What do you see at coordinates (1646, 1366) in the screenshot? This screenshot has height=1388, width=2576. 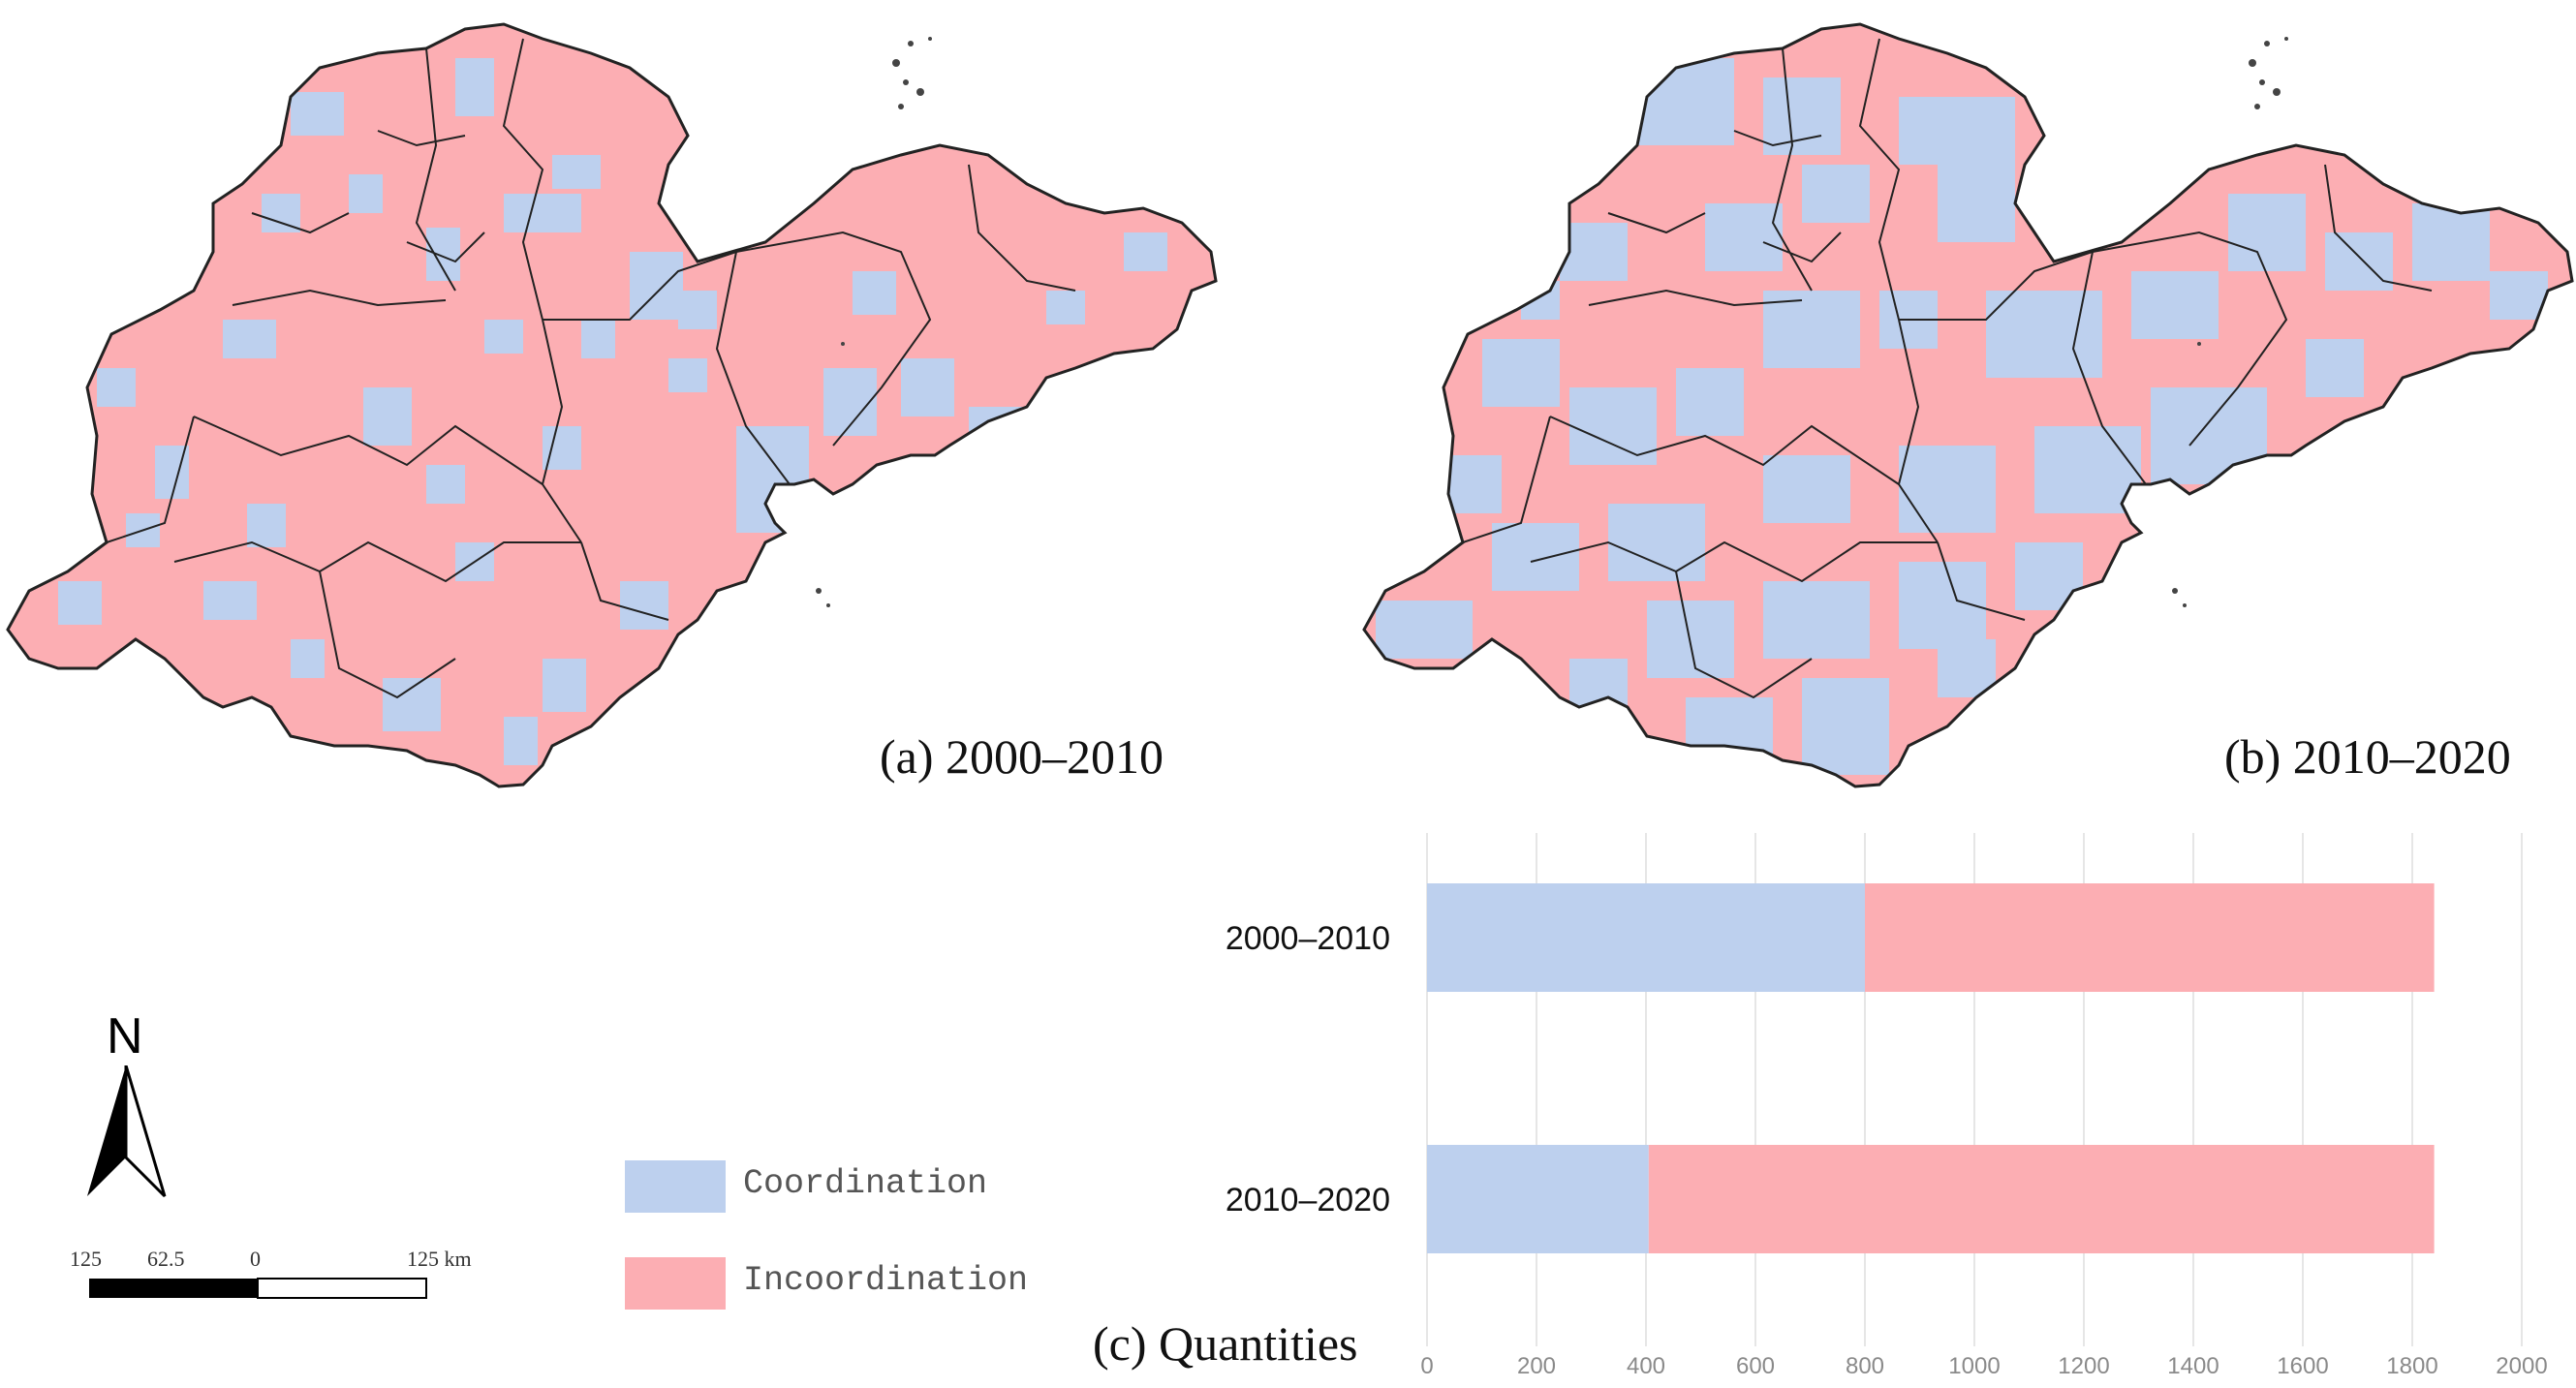 I see `x-tick-label-400: 400` at bounding box center [1646, 1366].